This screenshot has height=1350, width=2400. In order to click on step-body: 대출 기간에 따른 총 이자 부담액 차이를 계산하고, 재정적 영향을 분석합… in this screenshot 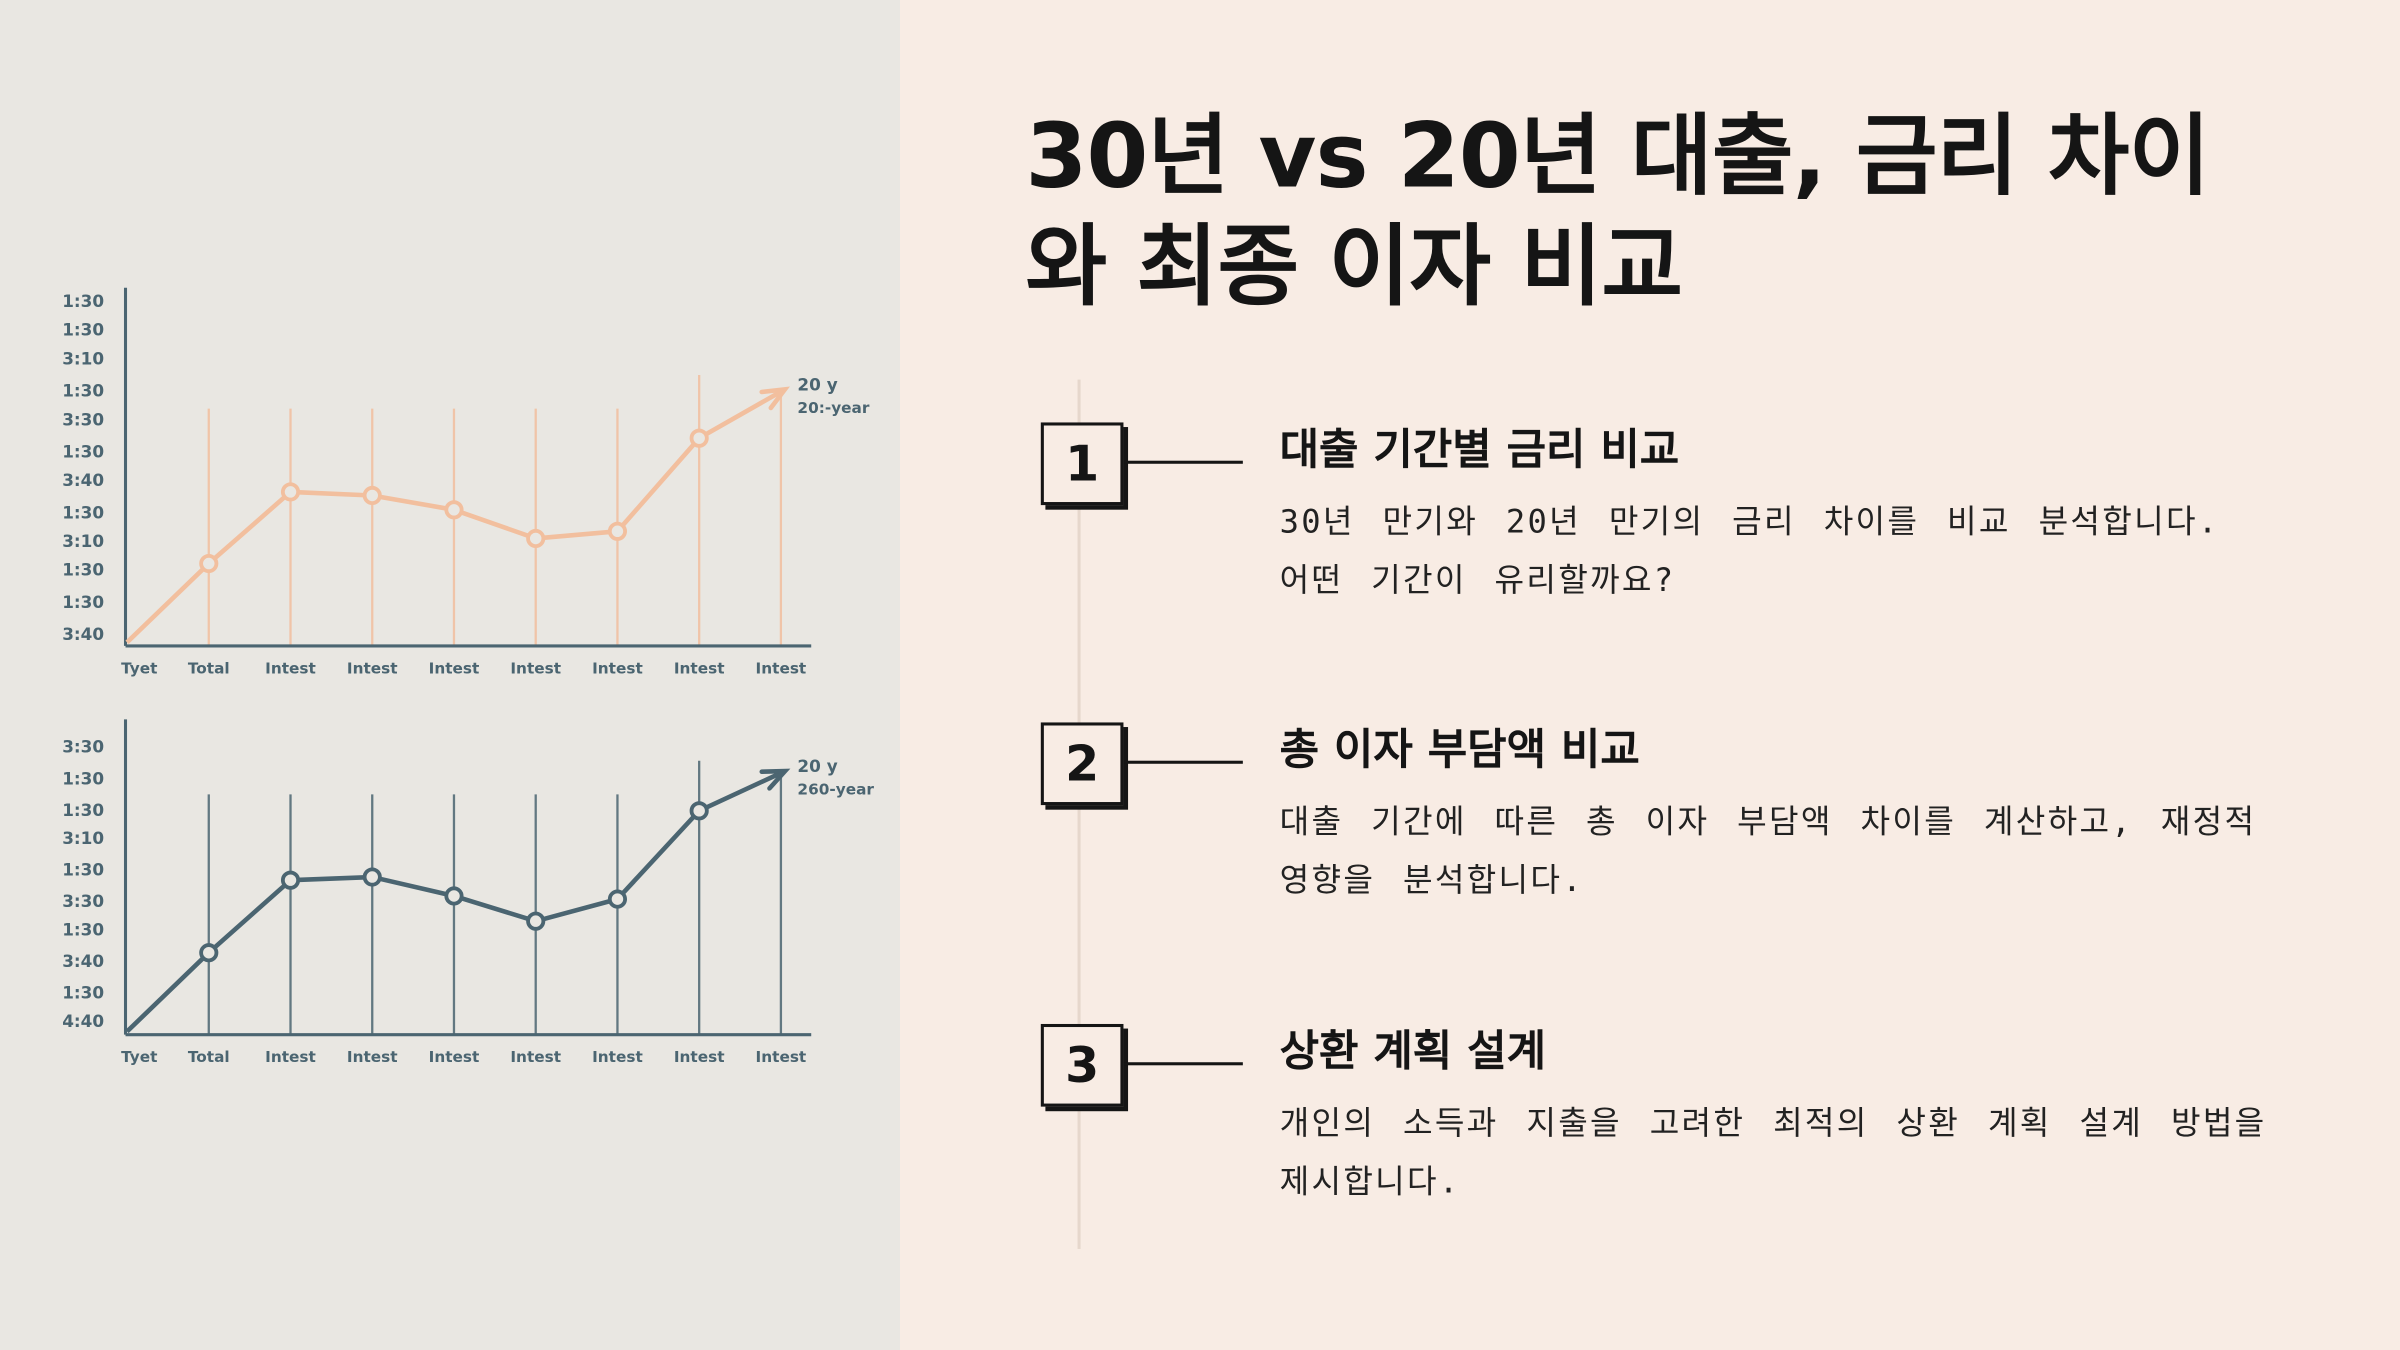, I will do `click(1768, 851)`.